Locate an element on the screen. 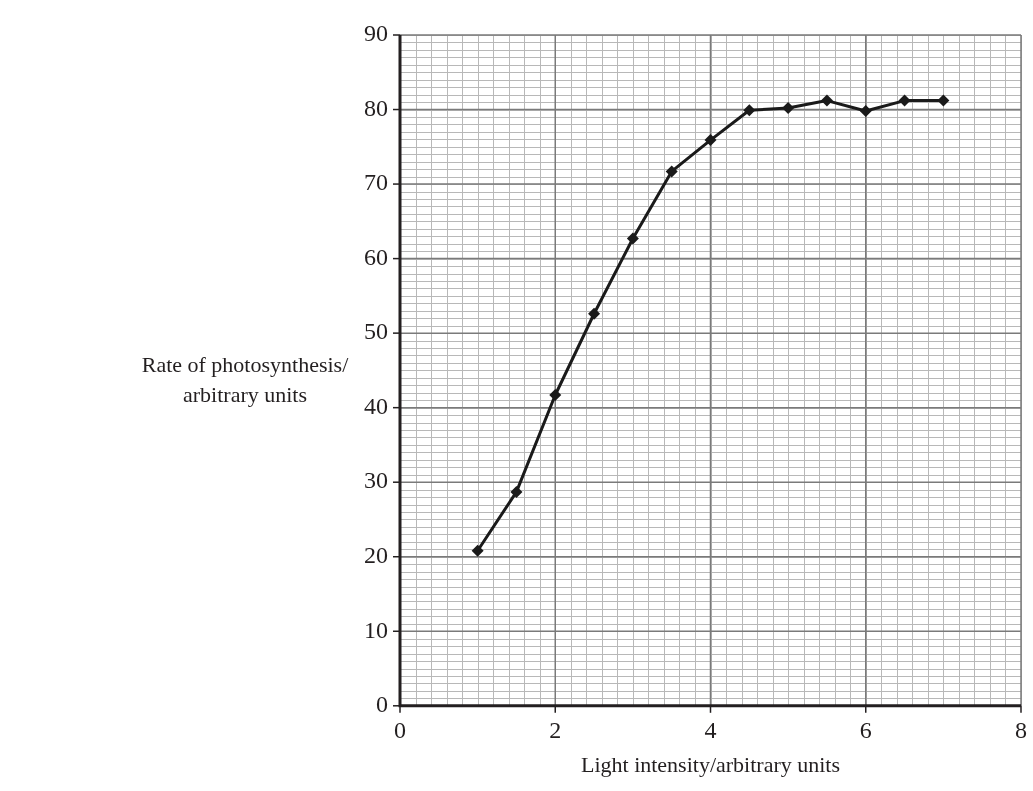 The image size is (1033, 791). y-axis-title: Rate of photosynthesis/arbitrary units is located at coordinates (245, 379).